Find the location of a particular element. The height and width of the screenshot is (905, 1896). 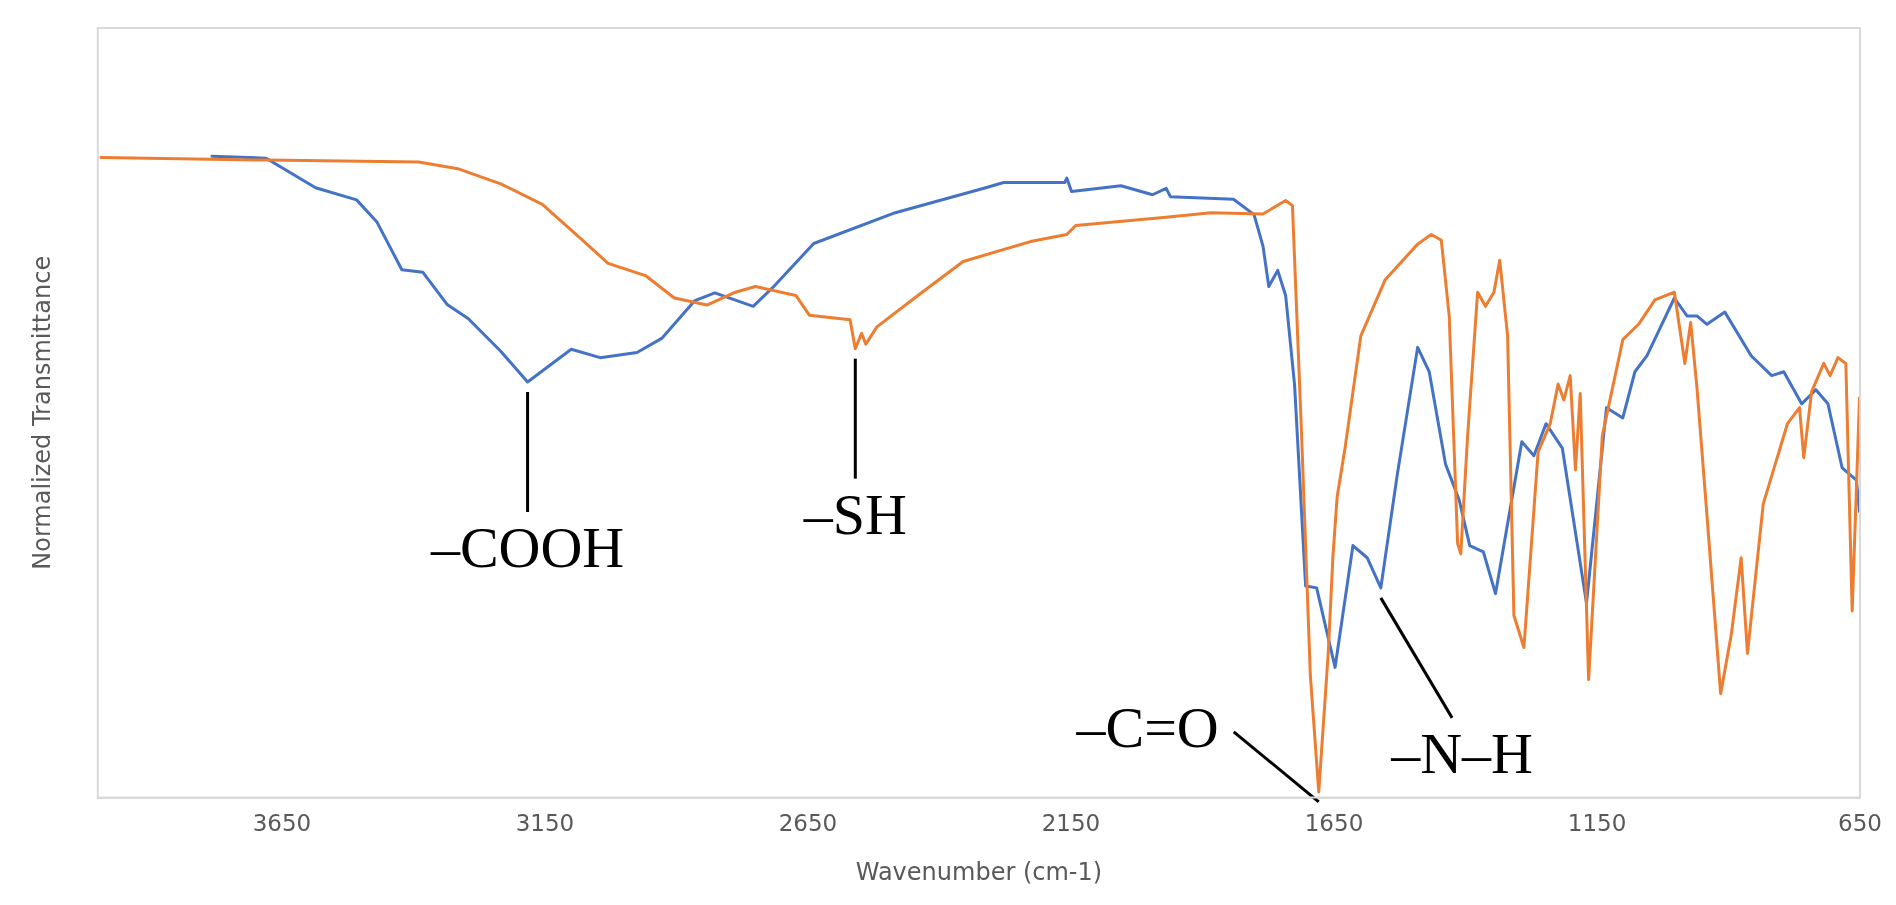

x-tick-label: 1650 is located at coordinates (1334, 823).